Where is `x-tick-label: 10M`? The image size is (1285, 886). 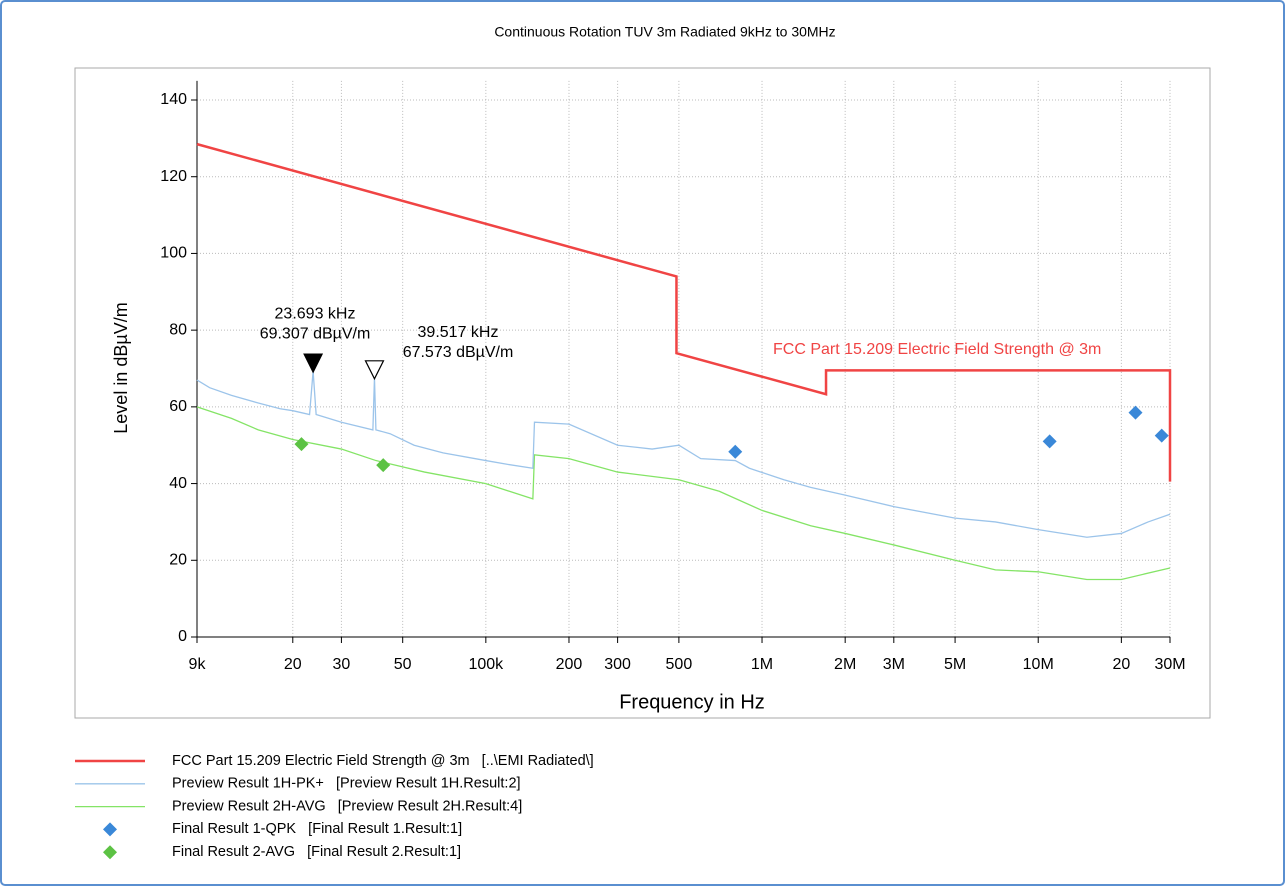
x-tick-label: 10M is located at coordinates (1038, 664).